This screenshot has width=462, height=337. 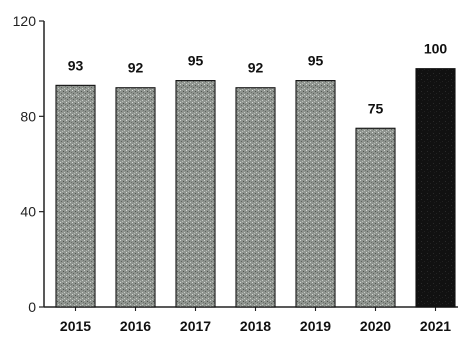 What do you see at coordinates (135, 197) in the screenshot?
I see `bar-2016` at bounding box center [135, 197].